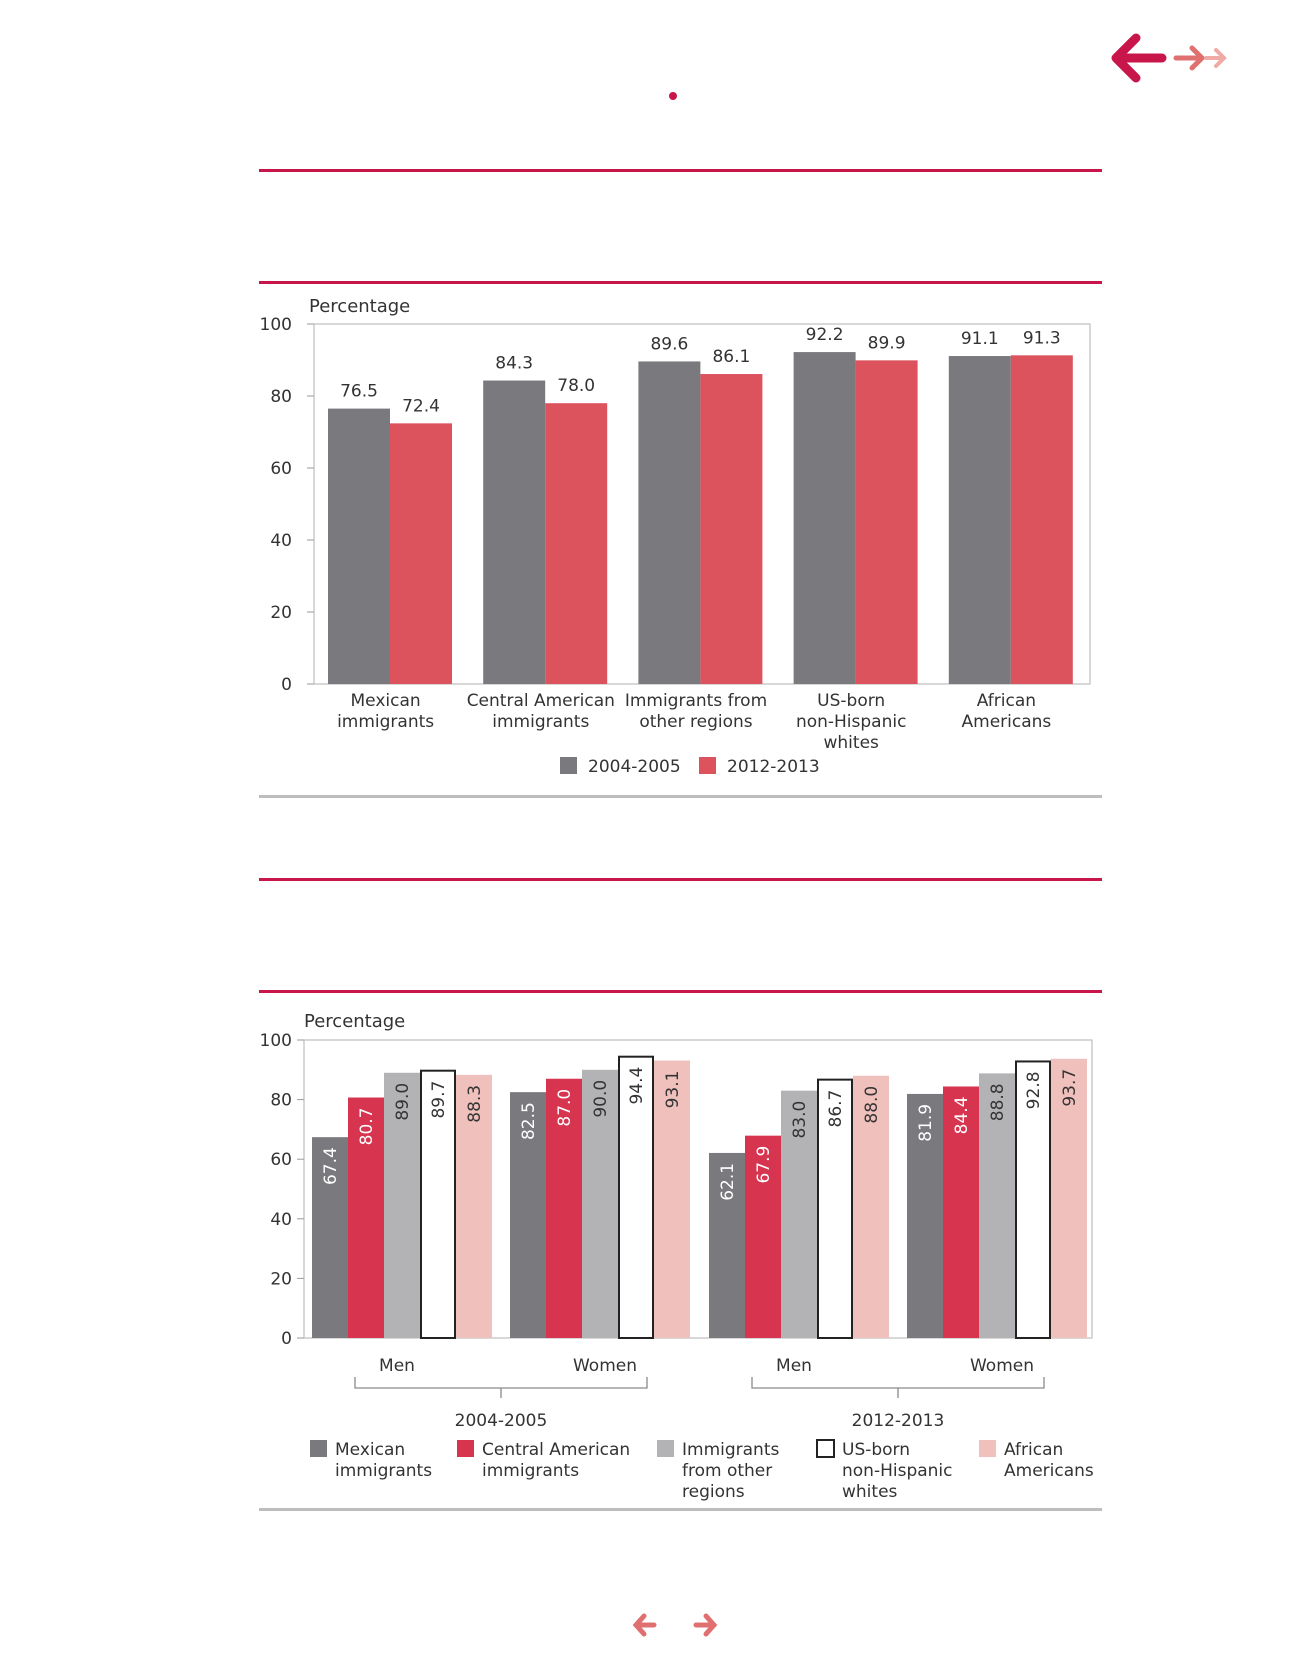 The height and width of the screenshot is (1679, 1312). Describe the element at coordinates (386, 701) in the screenshot. I see `x-tick-label: Mexican` at that location.